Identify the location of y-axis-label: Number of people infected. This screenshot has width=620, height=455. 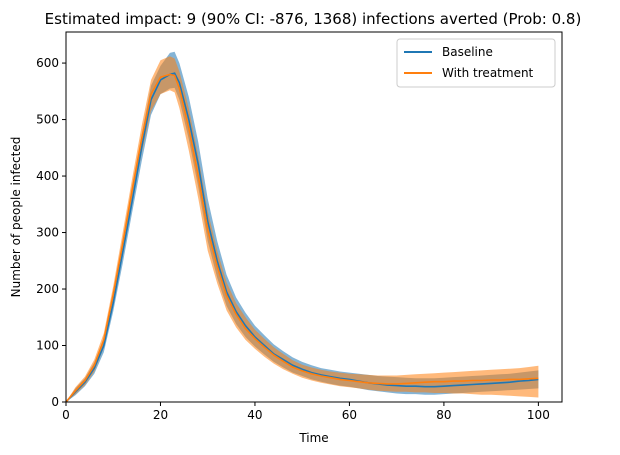
(16, 217).